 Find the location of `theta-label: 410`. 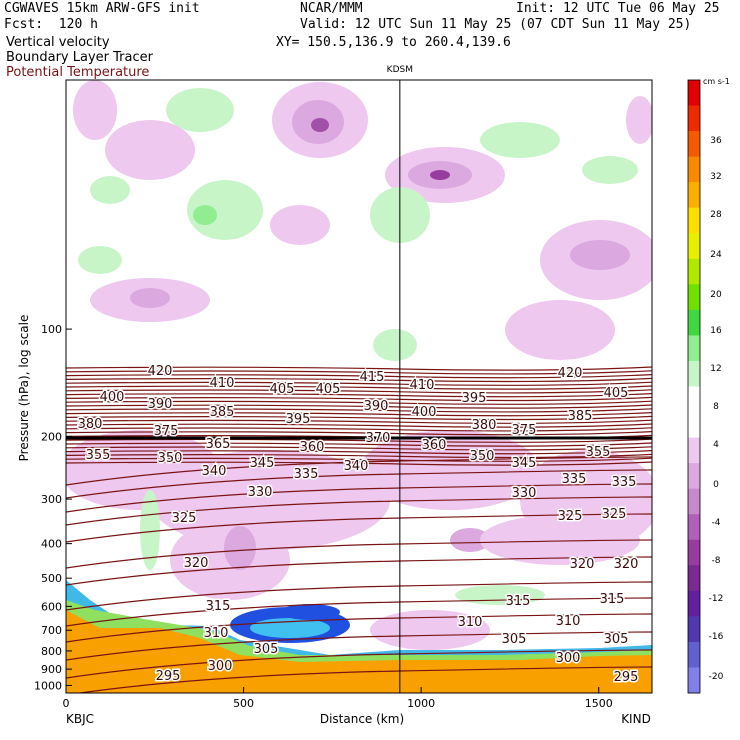

theta-label: 410 is located at coordinates (222, 383).